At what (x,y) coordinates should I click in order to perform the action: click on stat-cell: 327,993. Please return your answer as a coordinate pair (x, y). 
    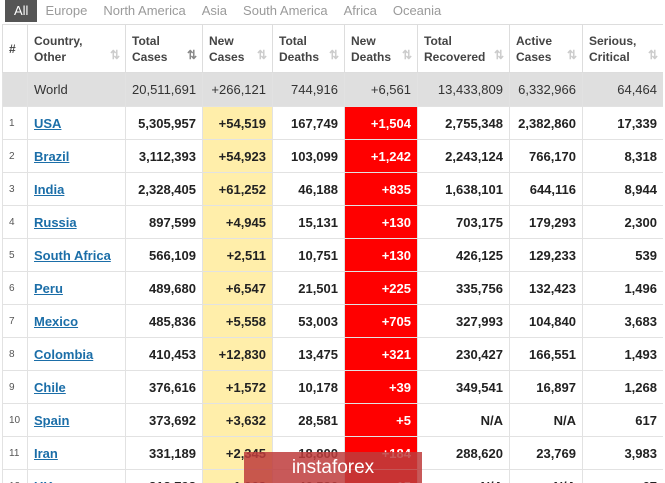
    Looking at the image, I should click on (463, 321).